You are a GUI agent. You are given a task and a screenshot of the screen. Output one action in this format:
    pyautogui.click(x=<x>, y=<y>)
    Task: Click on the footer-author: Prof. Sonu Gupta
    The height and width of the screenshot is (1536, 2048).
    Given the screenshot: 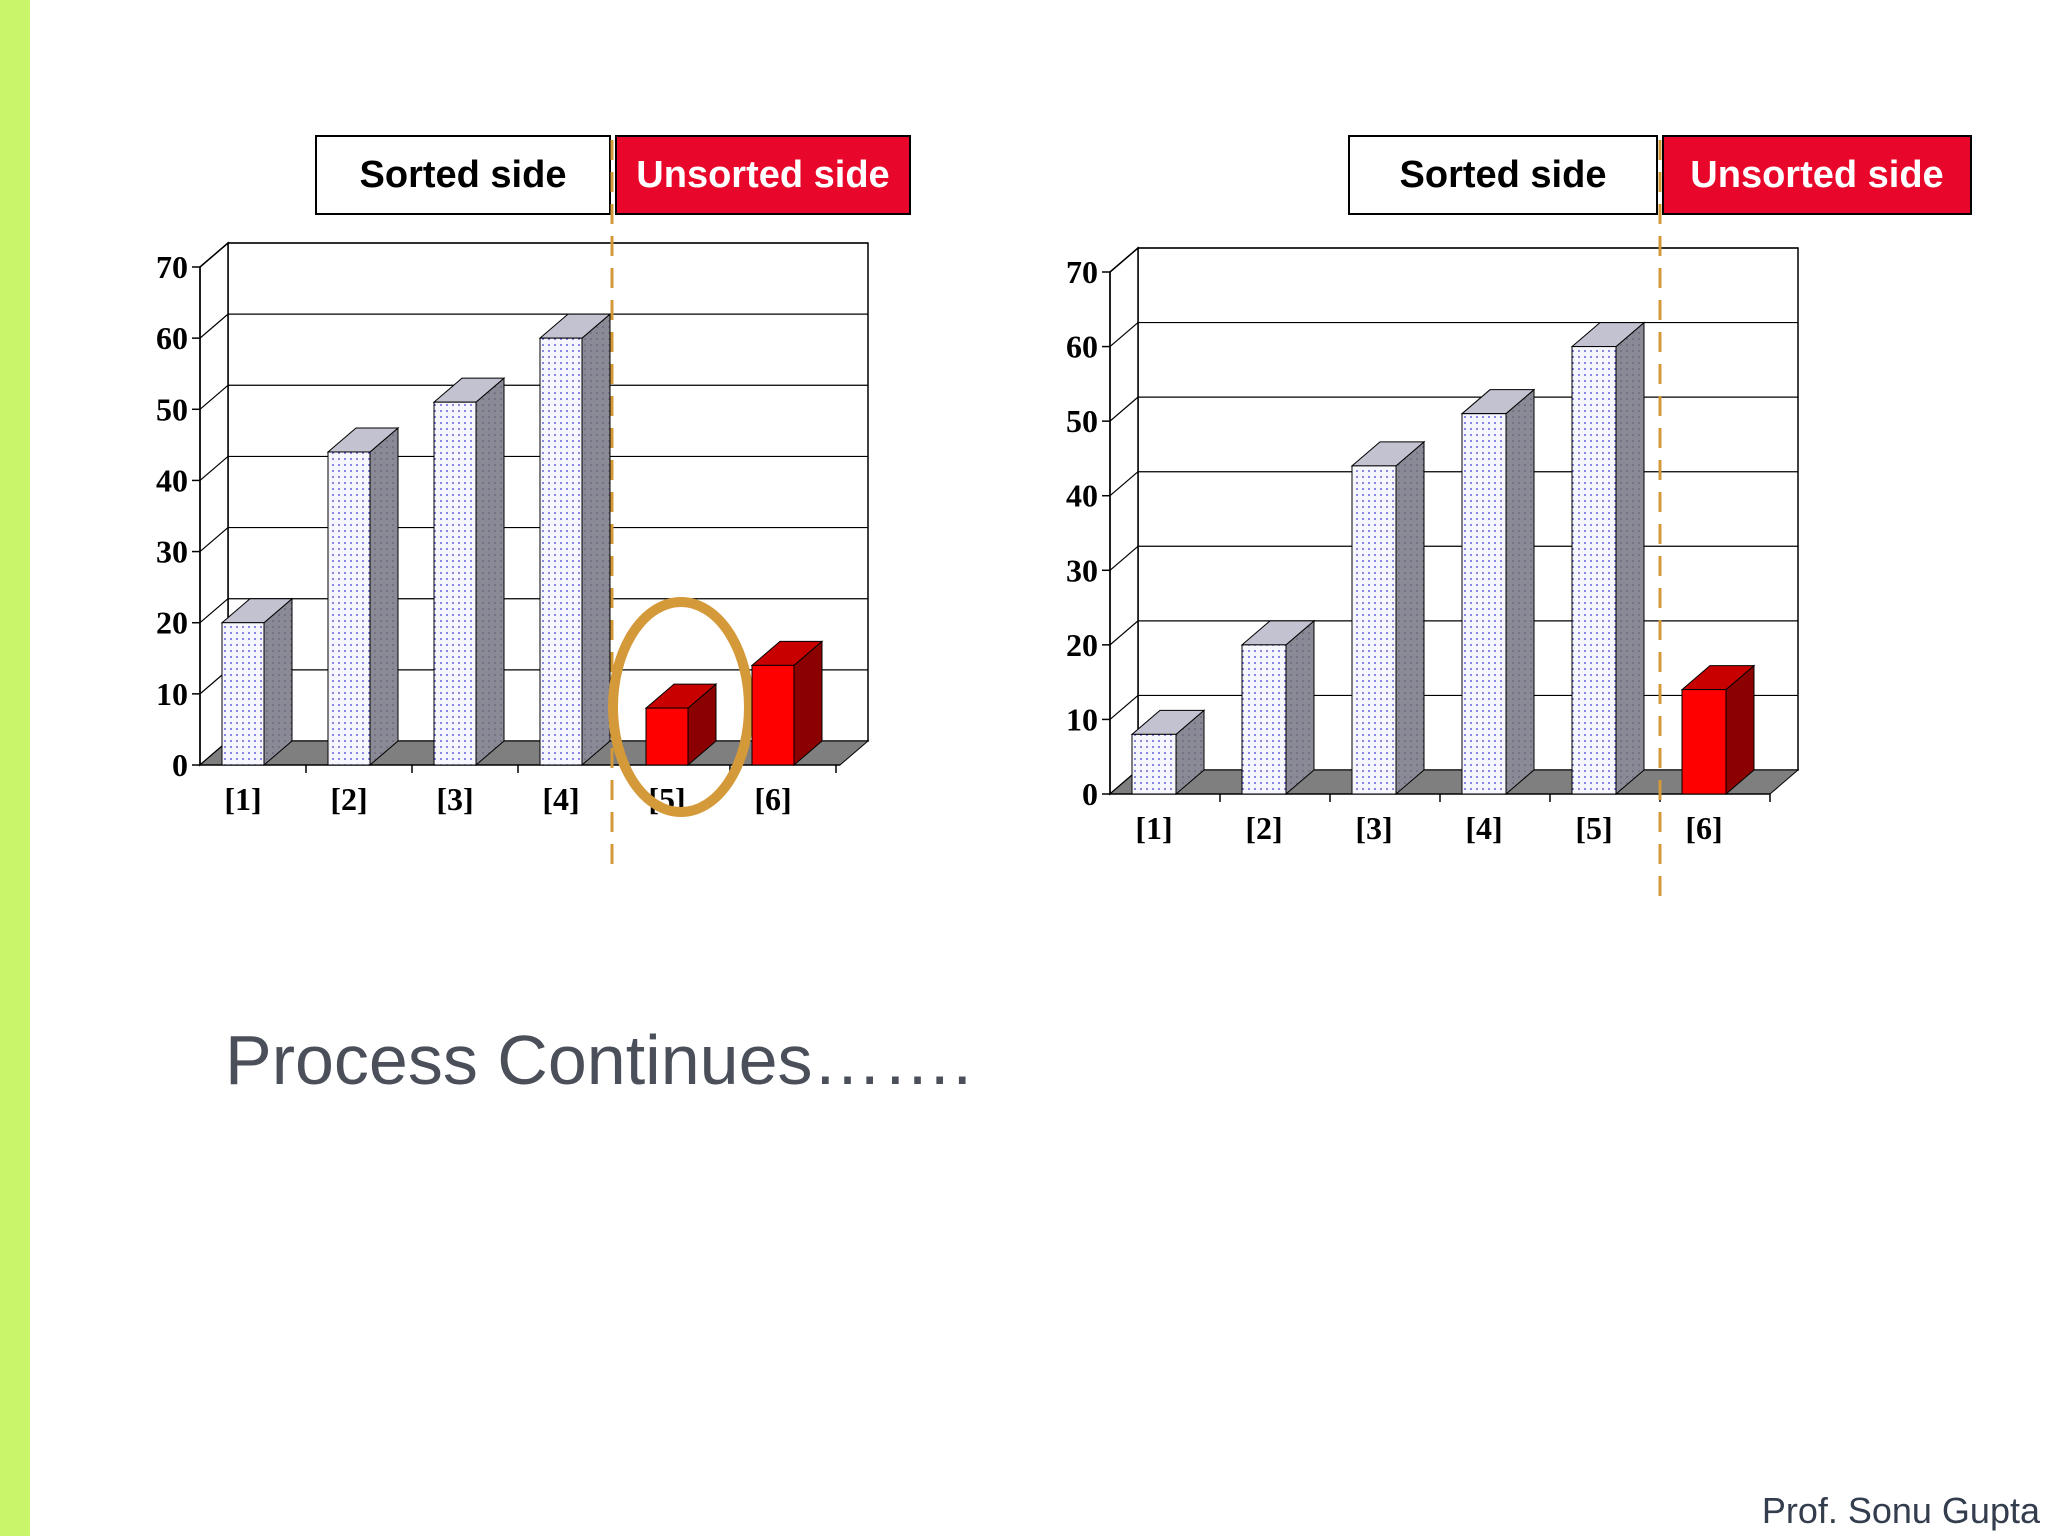 What is the action you would take?
    pyautogui.click(x=1900, y=1510)
    